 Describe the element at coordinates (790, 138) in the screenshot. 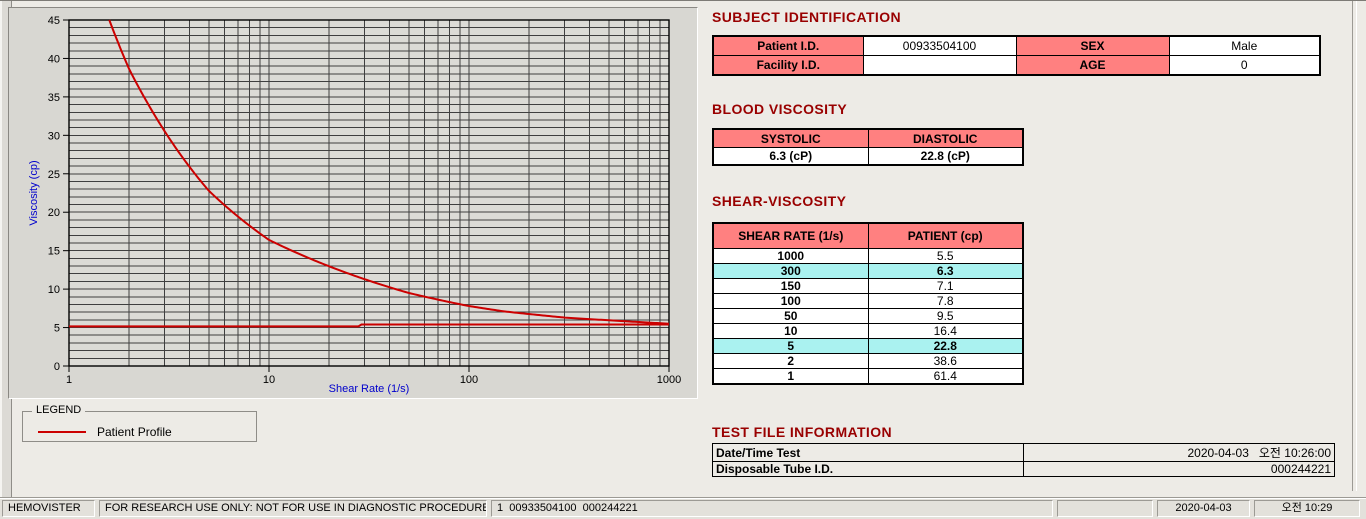

I see `systolic-header: SYSTOLIC` at that location.